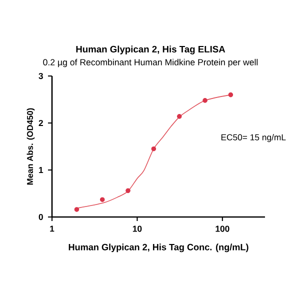  What do you see at coordinates (150, 63) in the screenshot?
I see `chart-subtitle: 0.2 µg of Recombinant Human Midkine Protein per well` at bounding box center [150, 63].